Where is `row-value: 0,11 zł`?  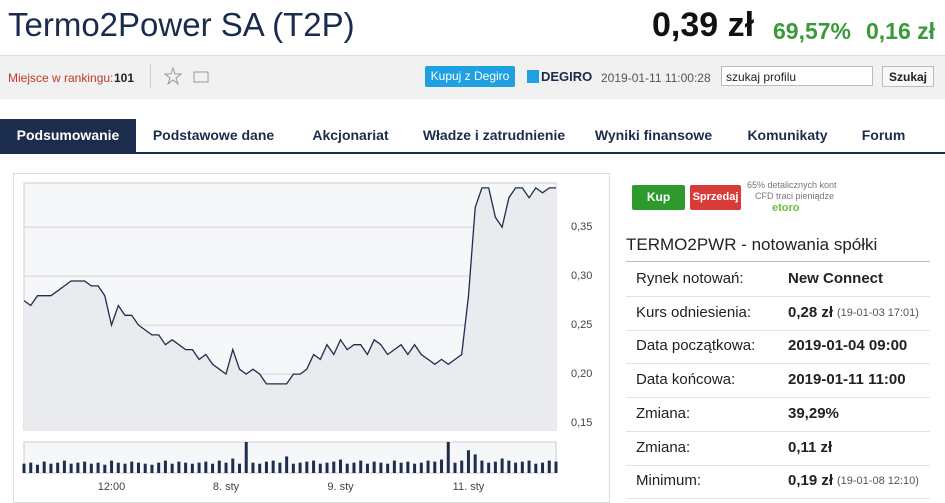 row-value: 0,11 zł is located at coordinates (810, 447).